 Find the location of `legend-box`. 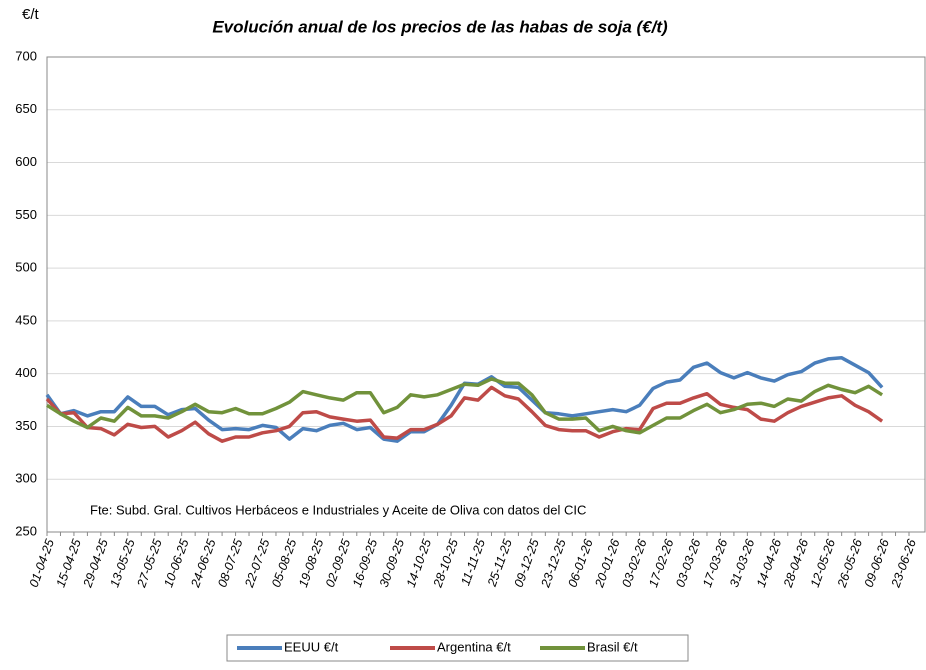

legend-box is located at coordinates (457, 648).